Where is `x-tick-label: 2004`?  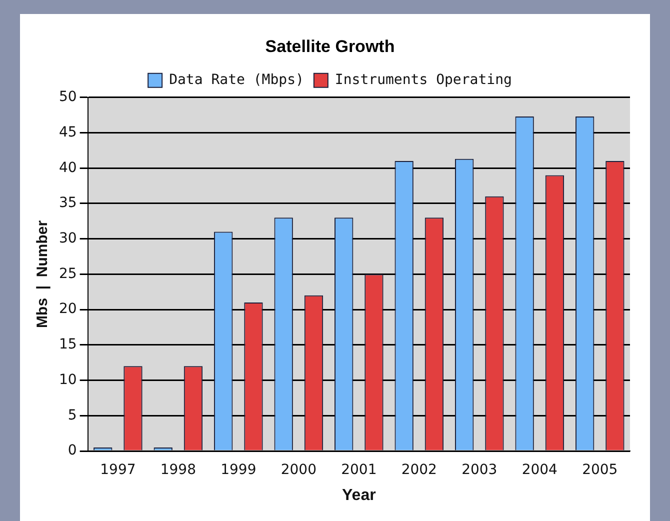 x-tick-label: 2004 is located at coordinates (540, 470).